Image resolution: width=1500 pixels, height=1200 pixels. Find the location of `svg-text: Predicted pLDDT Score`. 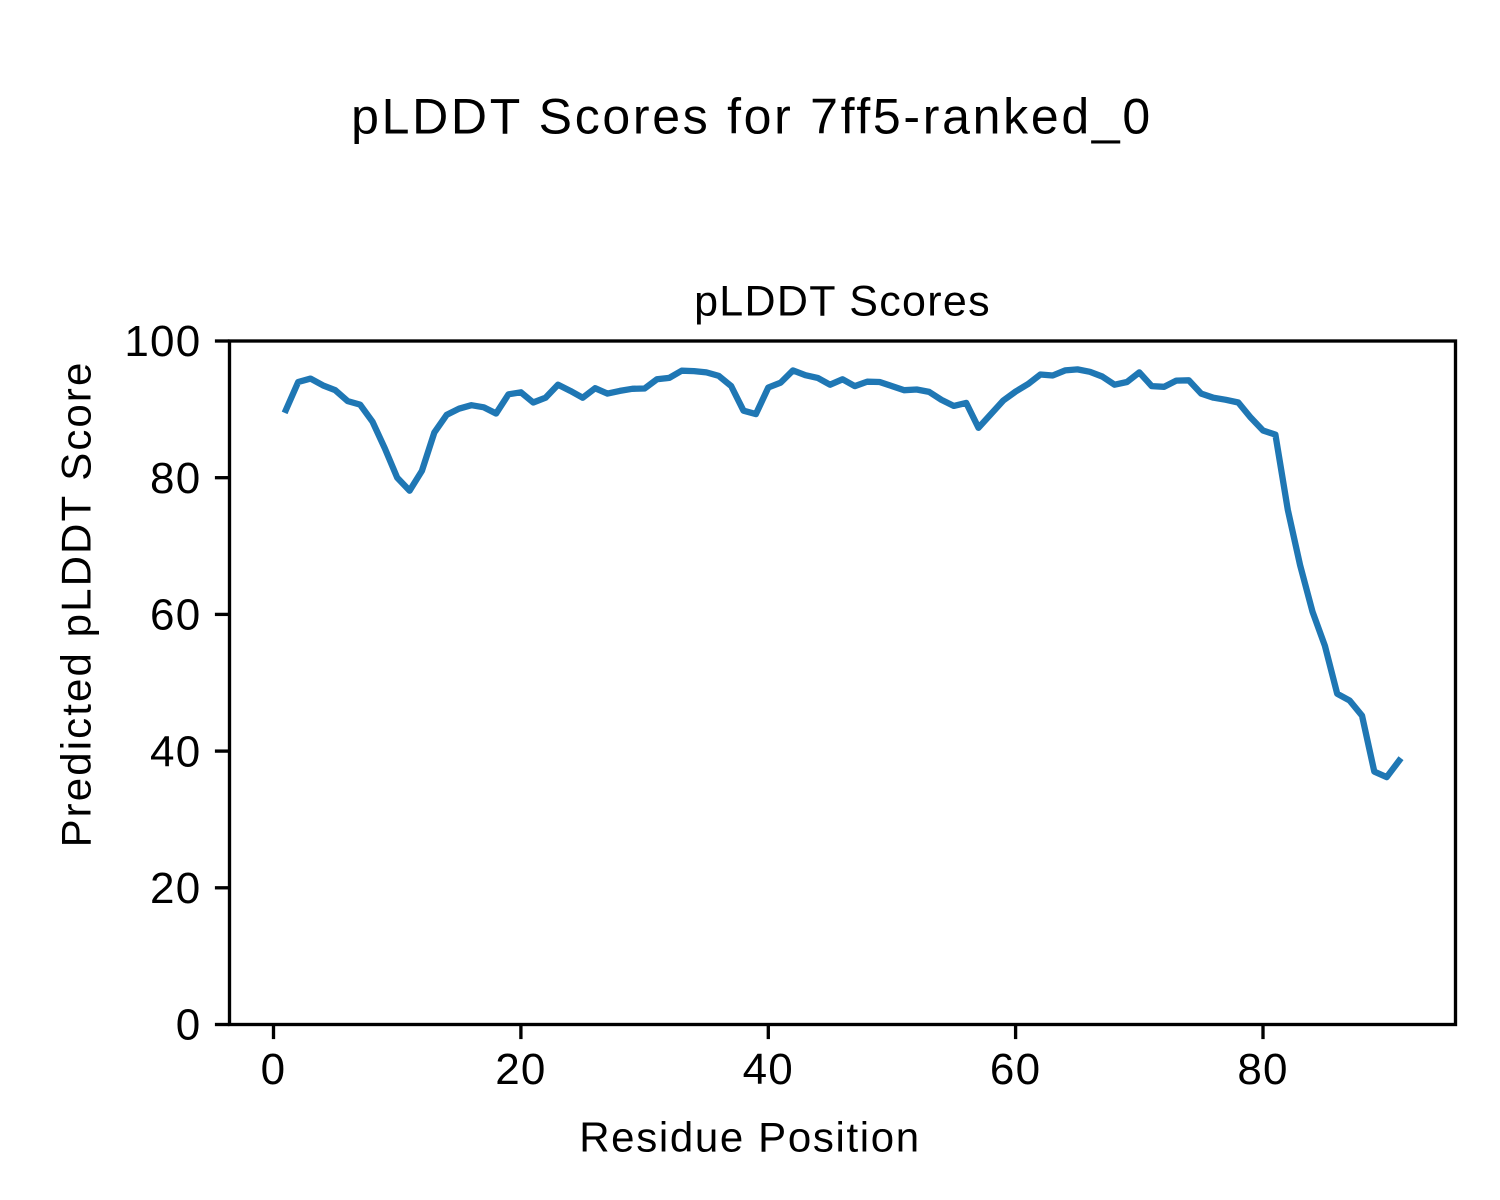

svg-text: Predicted pLDDT Score is located at coordinates (76, 604).